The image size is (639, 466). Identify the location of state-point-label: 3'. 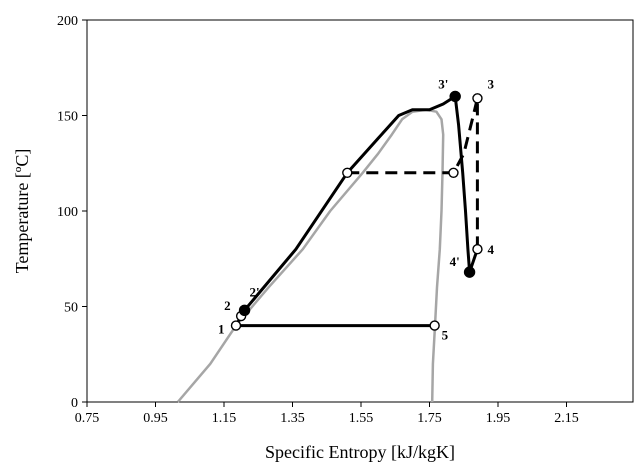
(443, 83).